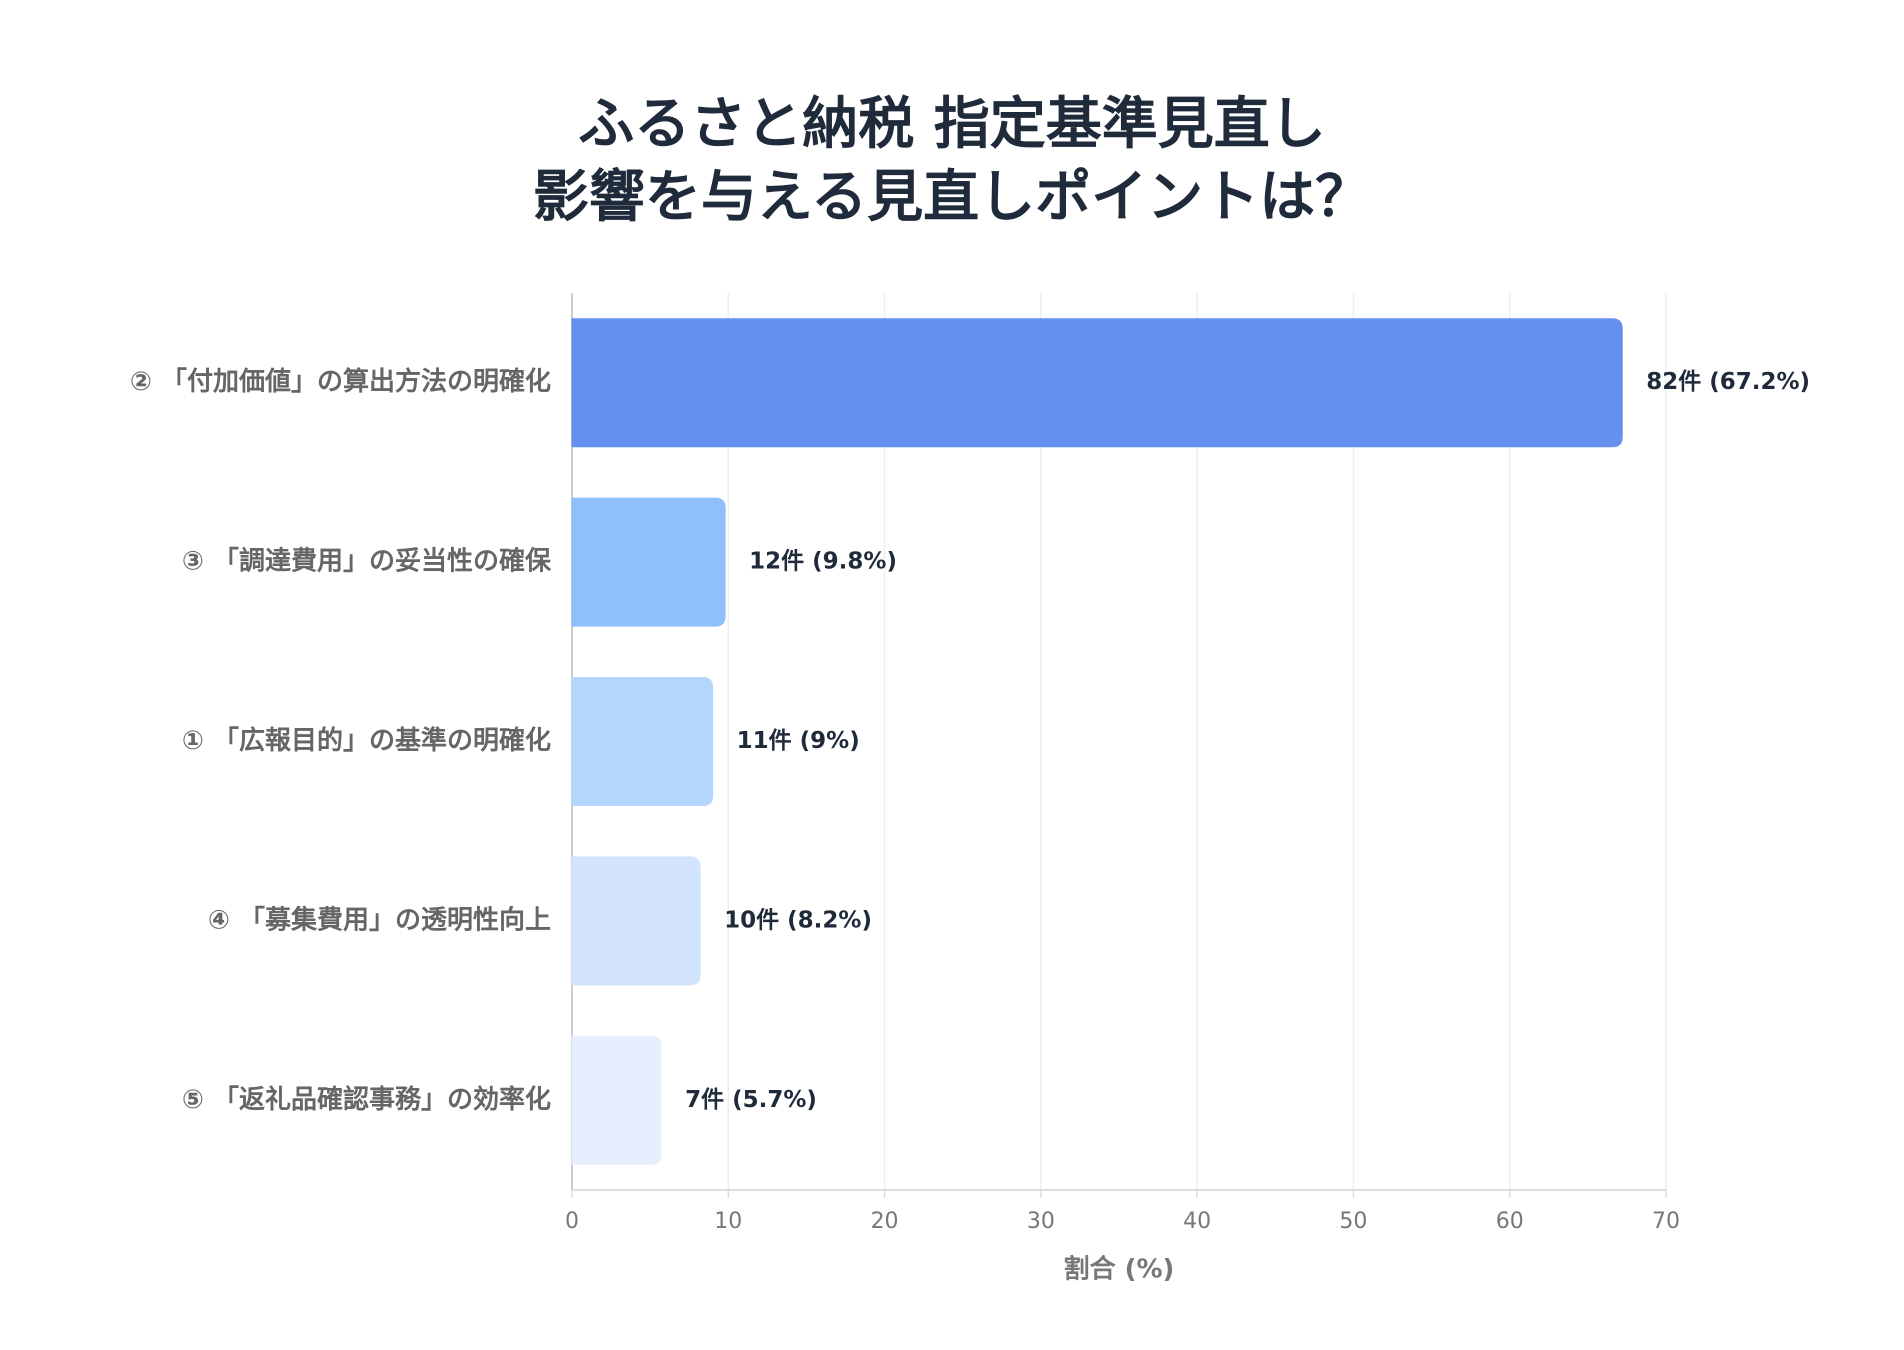  What do you see at coordinates (1041, 1221) in the screenshot?
I see `x-tick-label: 30` at bounding box center [1041, 1221].